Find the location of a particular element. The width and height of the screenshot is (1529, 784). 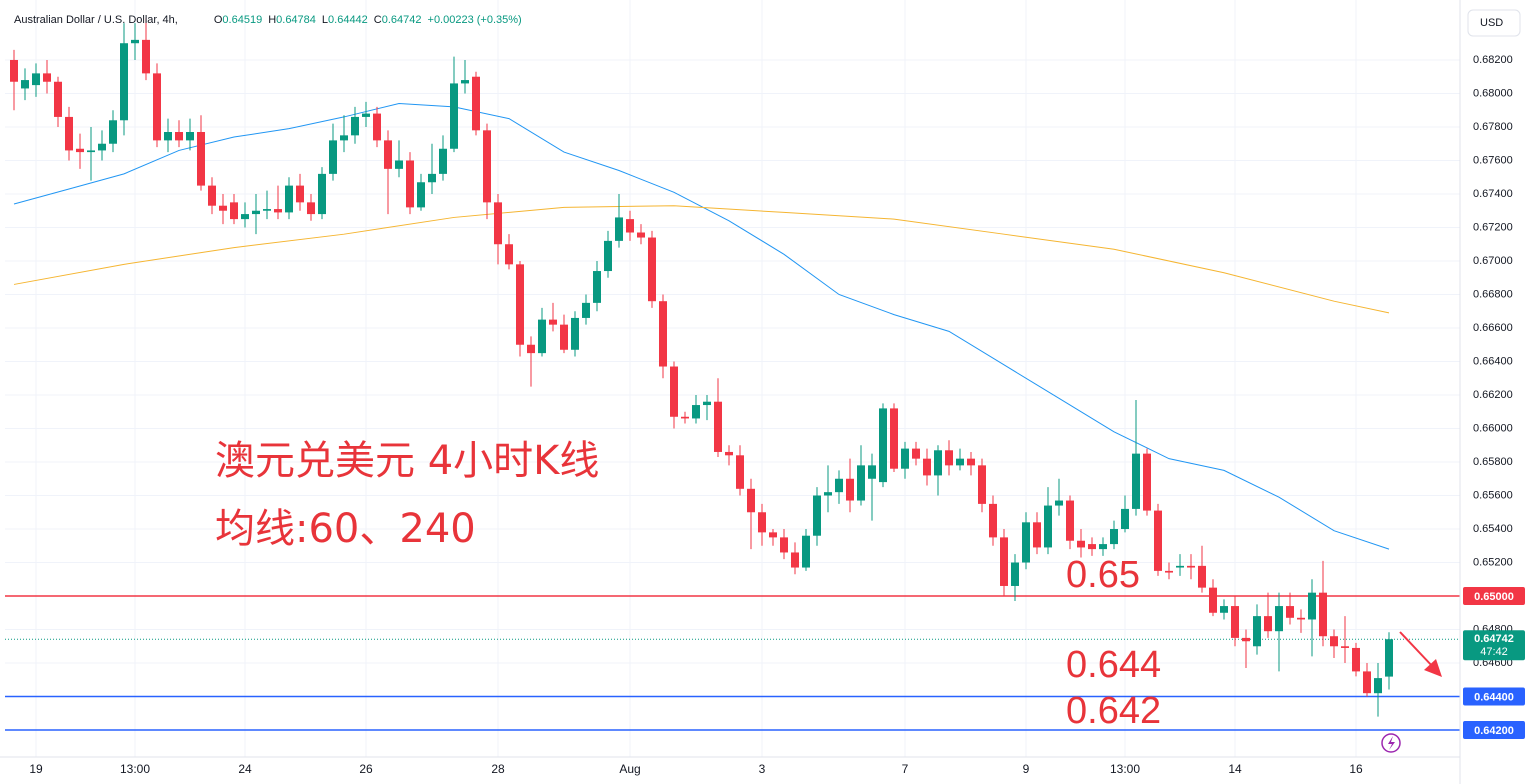

currency-label: USD is located at coordinates (1491, 23).